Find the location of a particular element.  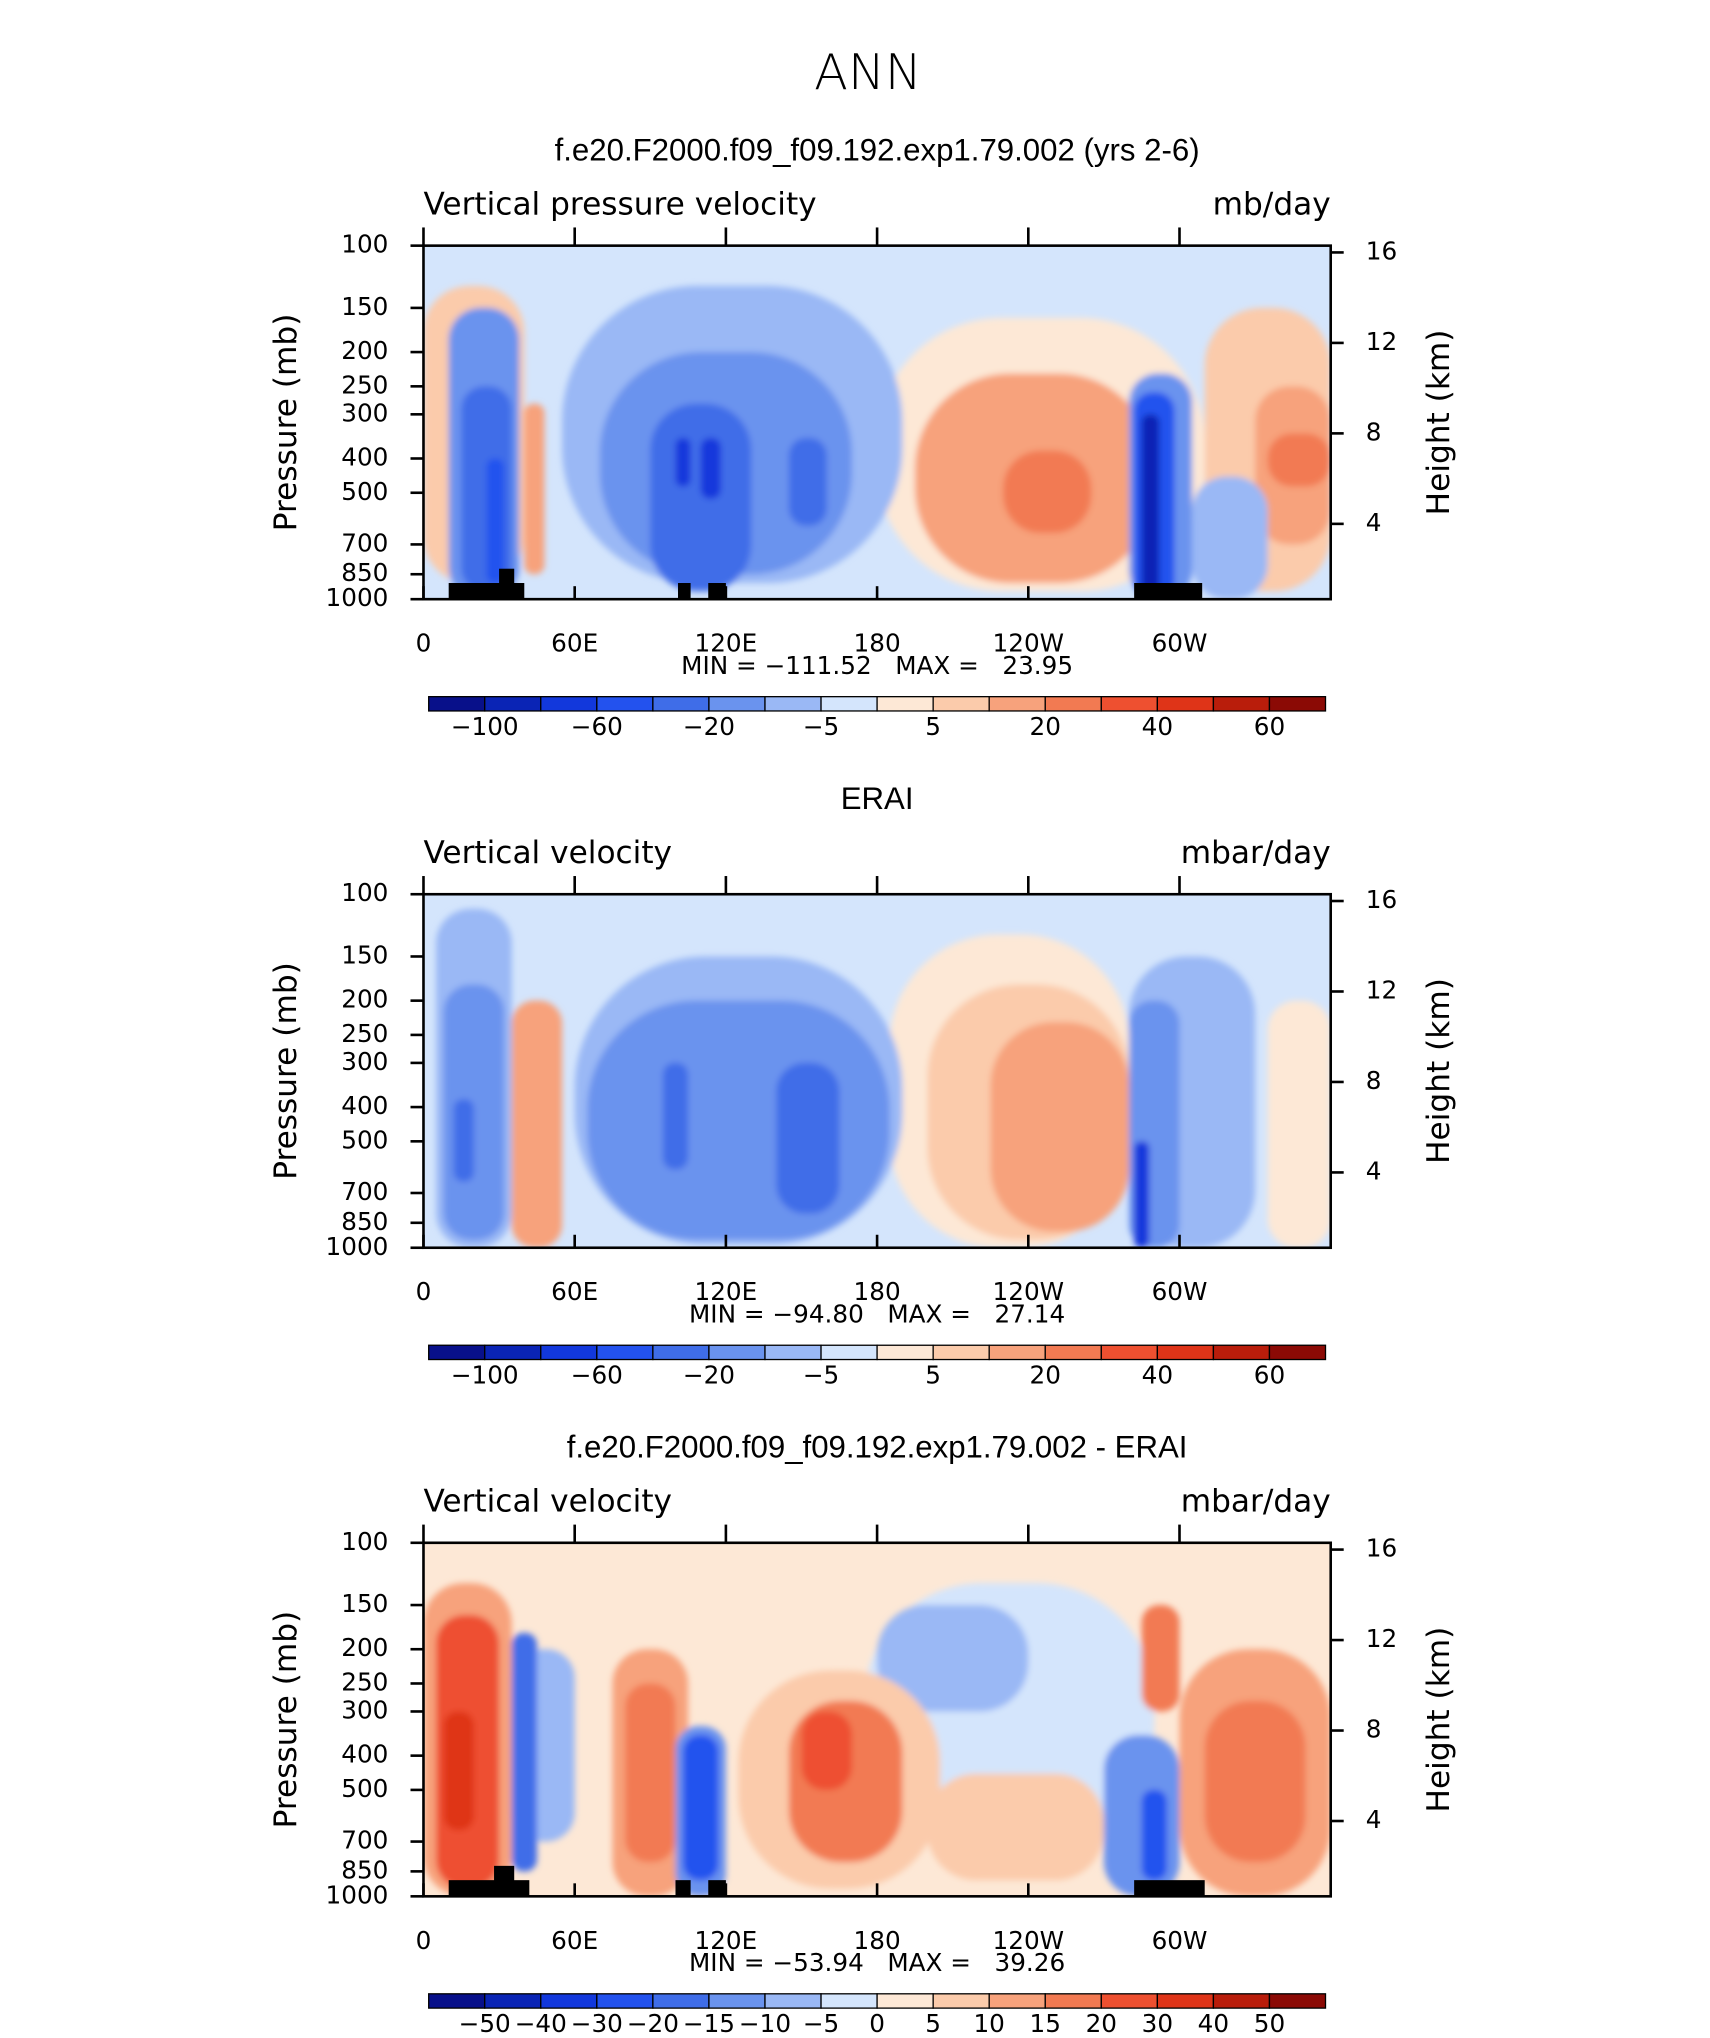

y2-tick-label: 12 is located at coordinates (1381, 1638).